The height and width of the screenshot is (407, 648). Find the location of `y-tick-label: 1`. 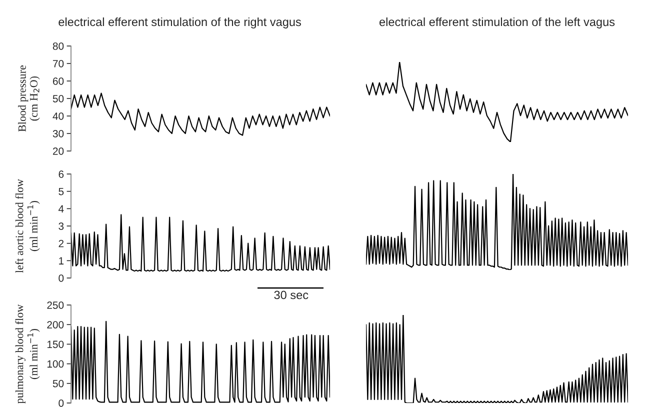

y-tick-label: 1 is located at coordinates (61, 260).